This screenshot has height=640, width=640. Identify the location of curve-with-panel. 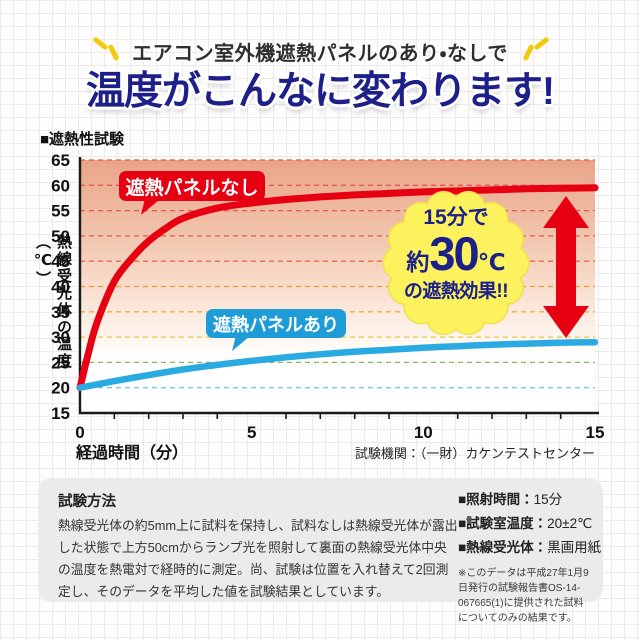
(337, 364).